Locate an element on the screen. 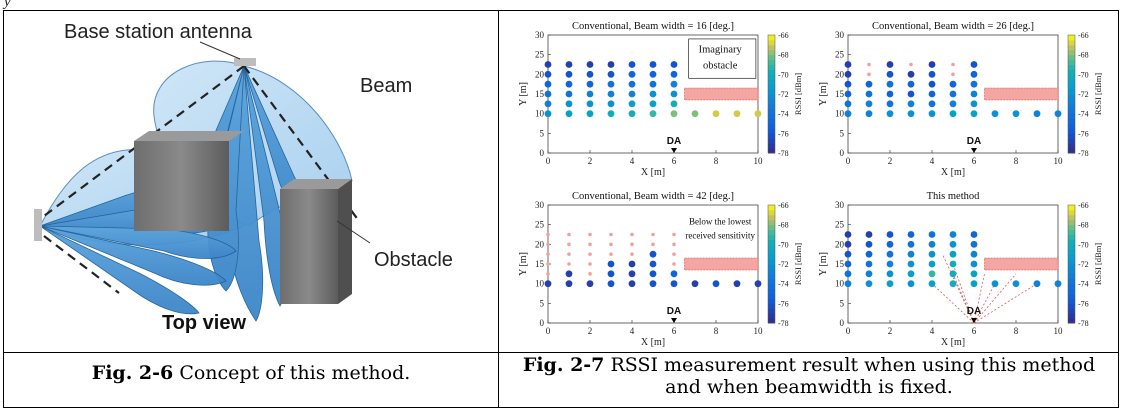  colorbar-tick-label: -78 is located at coordinates (1083, 323).